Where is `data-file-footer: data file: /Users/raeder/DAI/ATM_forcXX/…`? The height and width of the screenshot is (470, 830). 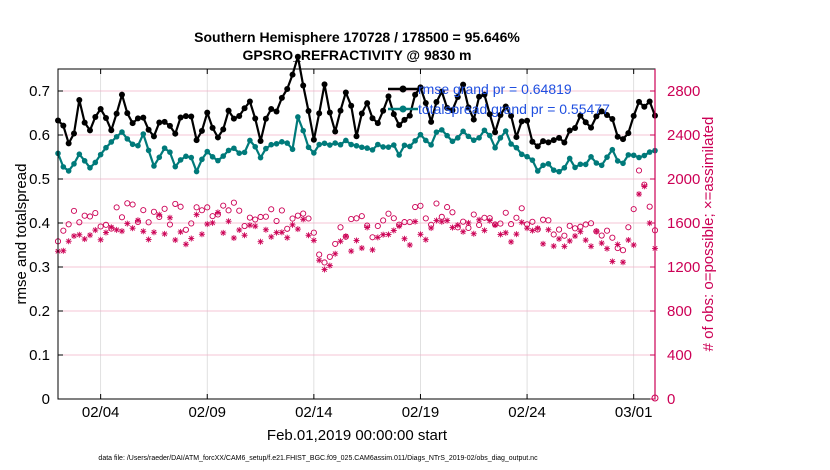 data-file-footer: data file: /Users/raeder/DAI/ATM_forcXX/… is located at coordinates (318, 458).